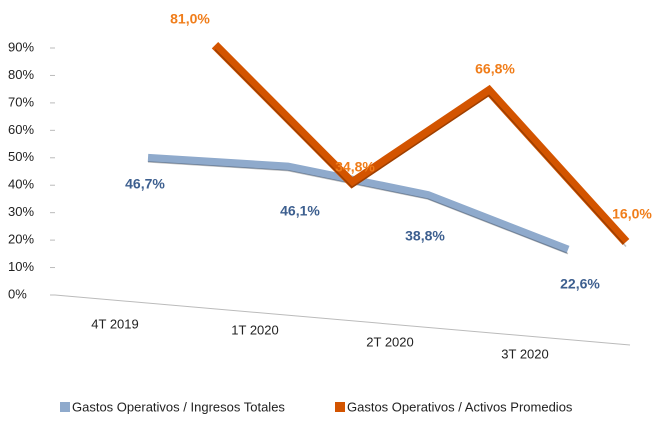 This screenshot has height=422, width=667. What do you see at coordinates (524, 353) in the screenshot?
I see `x-tick-label: 3T 2020` at bounding box center [524, 353].